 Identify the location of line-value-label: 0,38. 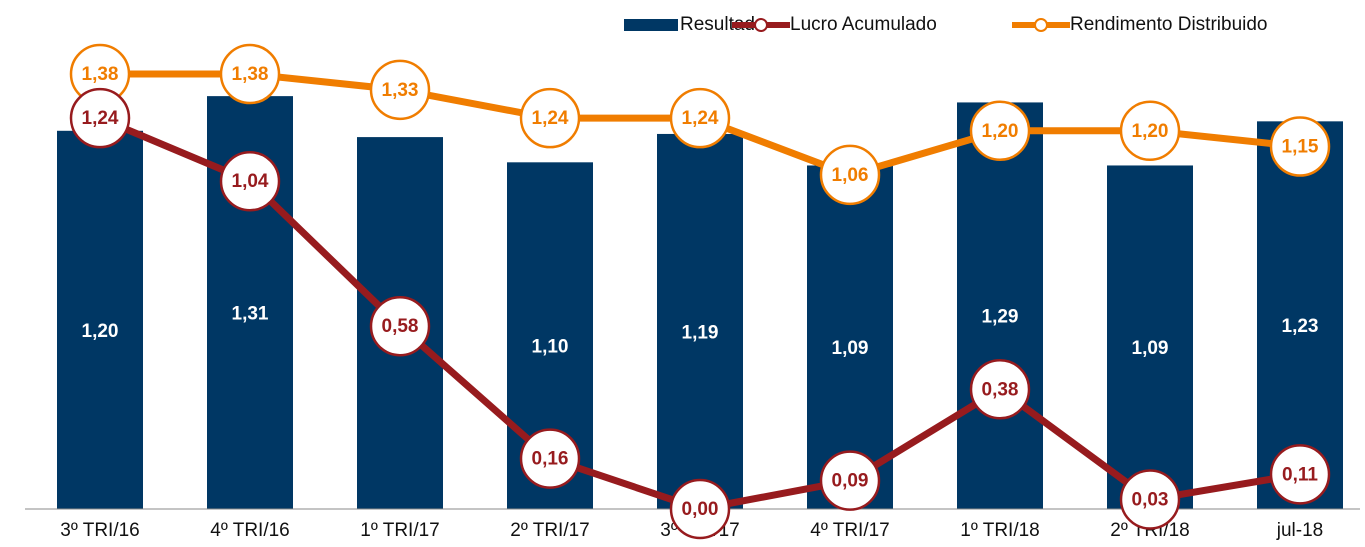
(1000, 389).